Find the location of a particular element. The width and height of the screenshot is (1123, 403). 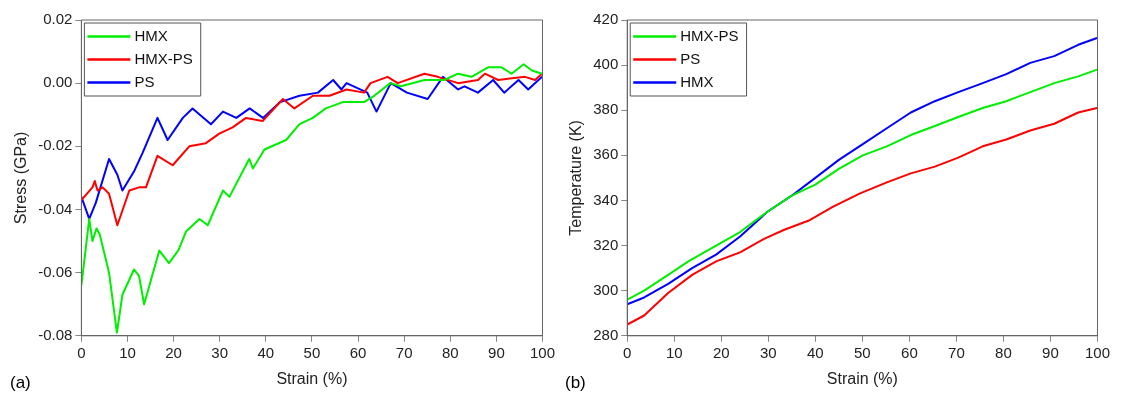

y-tick-label: -0.06 is located at coordinates (55, 271).